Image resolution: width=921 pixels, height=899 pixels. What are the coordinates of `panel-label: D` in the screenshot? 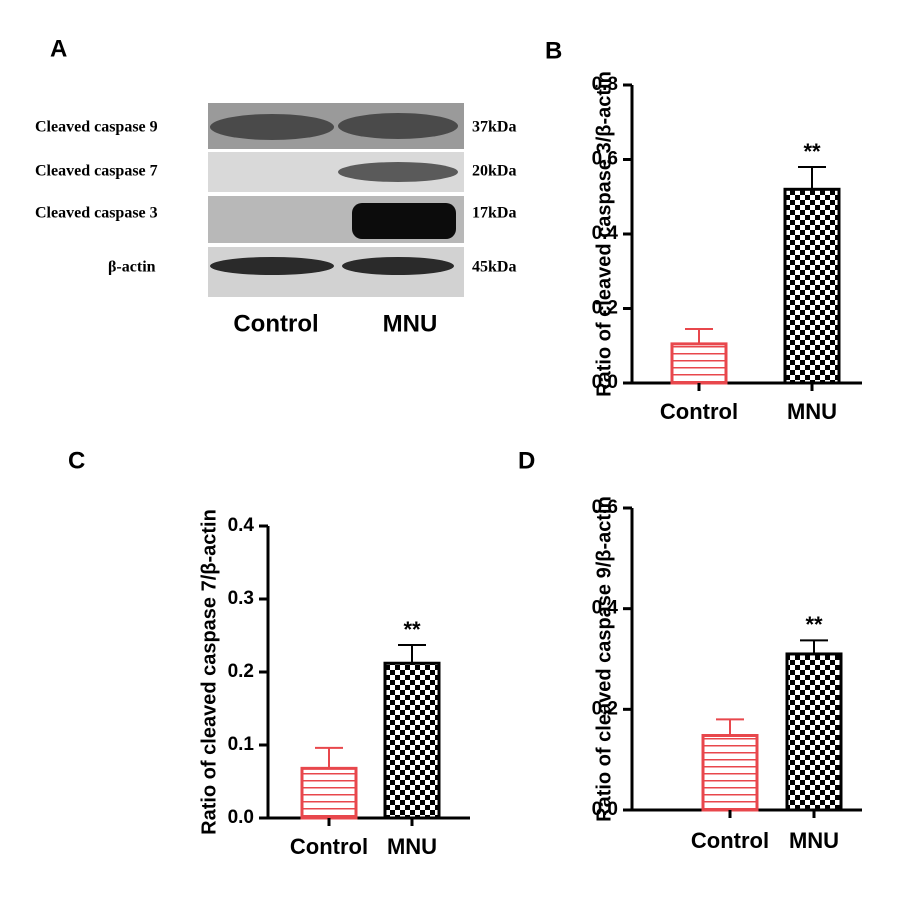 It's located at (526, 460).